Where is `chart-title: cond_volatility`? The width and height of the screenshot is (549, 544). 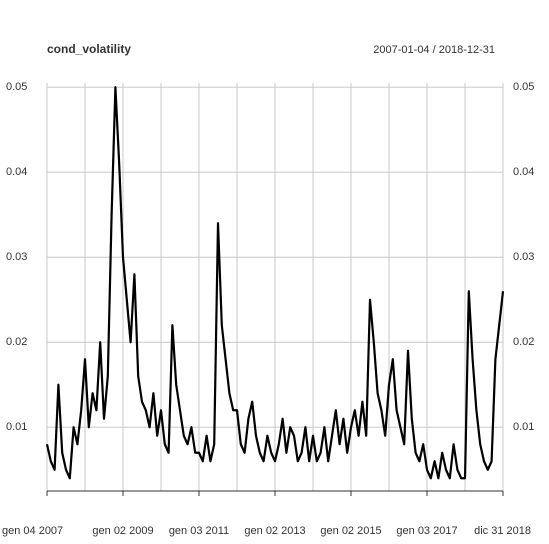 chart-title: cond_volatility is located at coordinates (89, 49).